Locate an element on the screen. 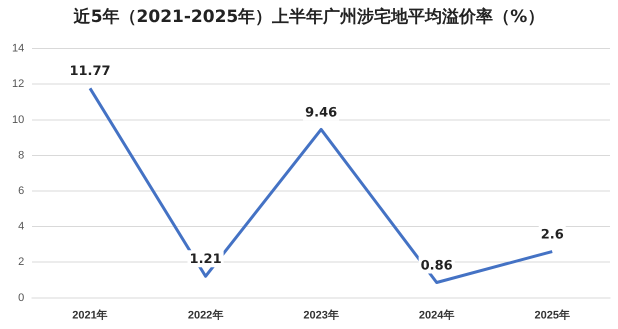 This screenshot has height=329, width=618. data-label: 2.6 is located at coordinates (552, 234).